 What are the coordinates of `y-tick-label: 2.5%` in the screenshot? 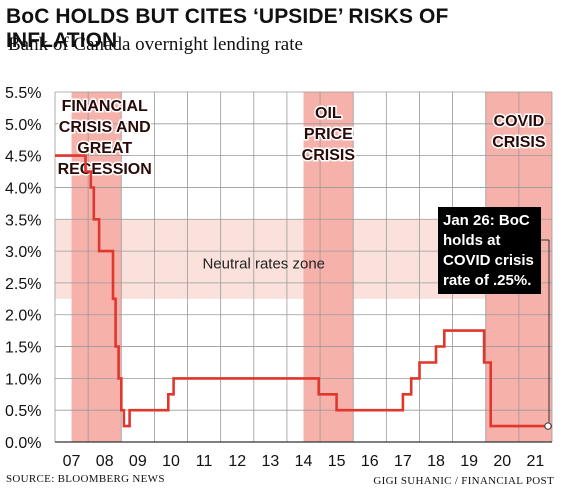 It's located at (23, 284).